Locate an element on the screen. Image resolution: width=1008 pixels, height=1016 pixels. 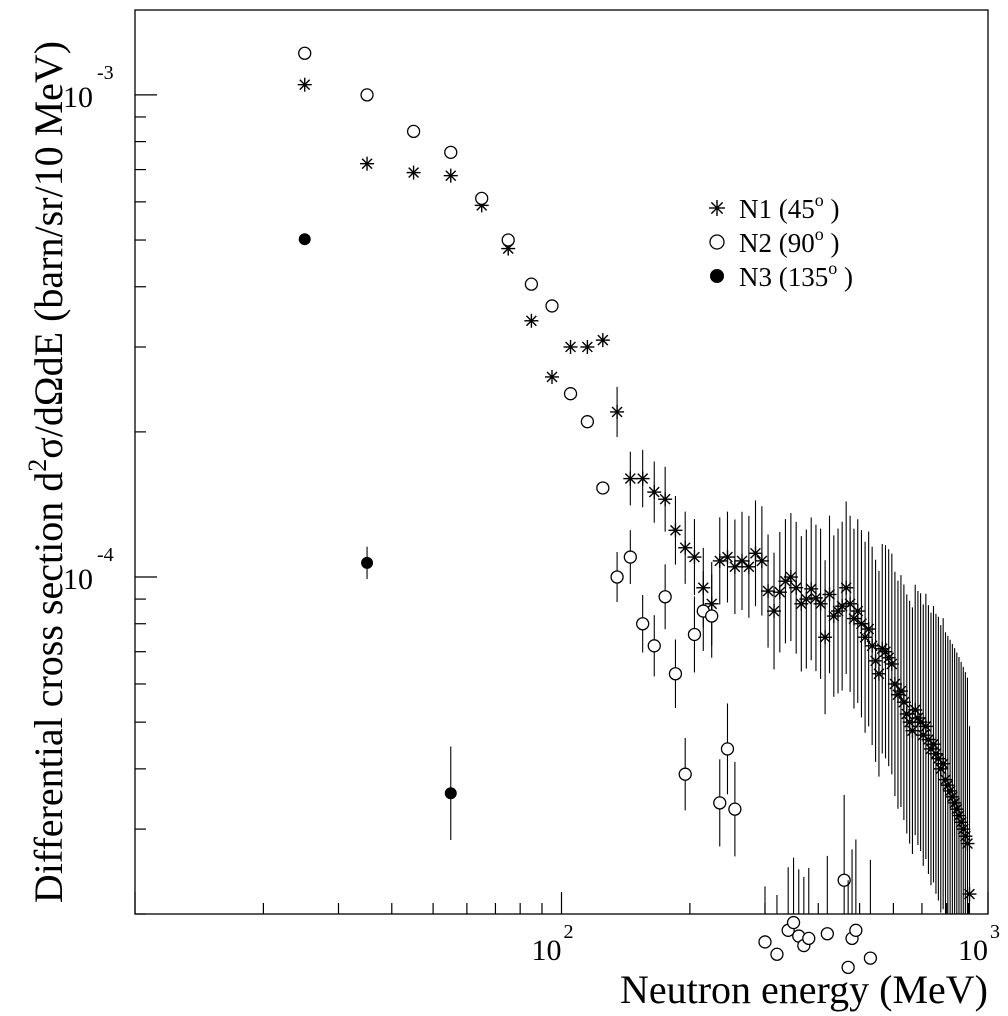
legend-marker-filled-circle is located at coordinates (717, 276).